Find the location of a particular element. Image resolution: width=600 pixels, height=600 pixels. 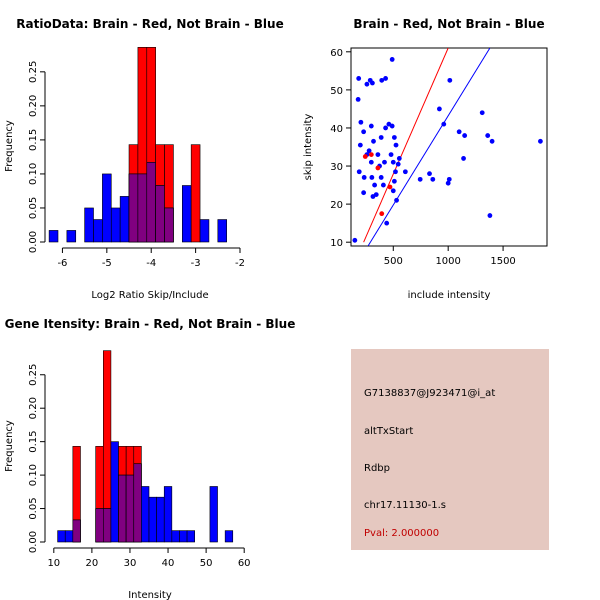

x-tick-label: 500 is located at coordinates (393, 261).